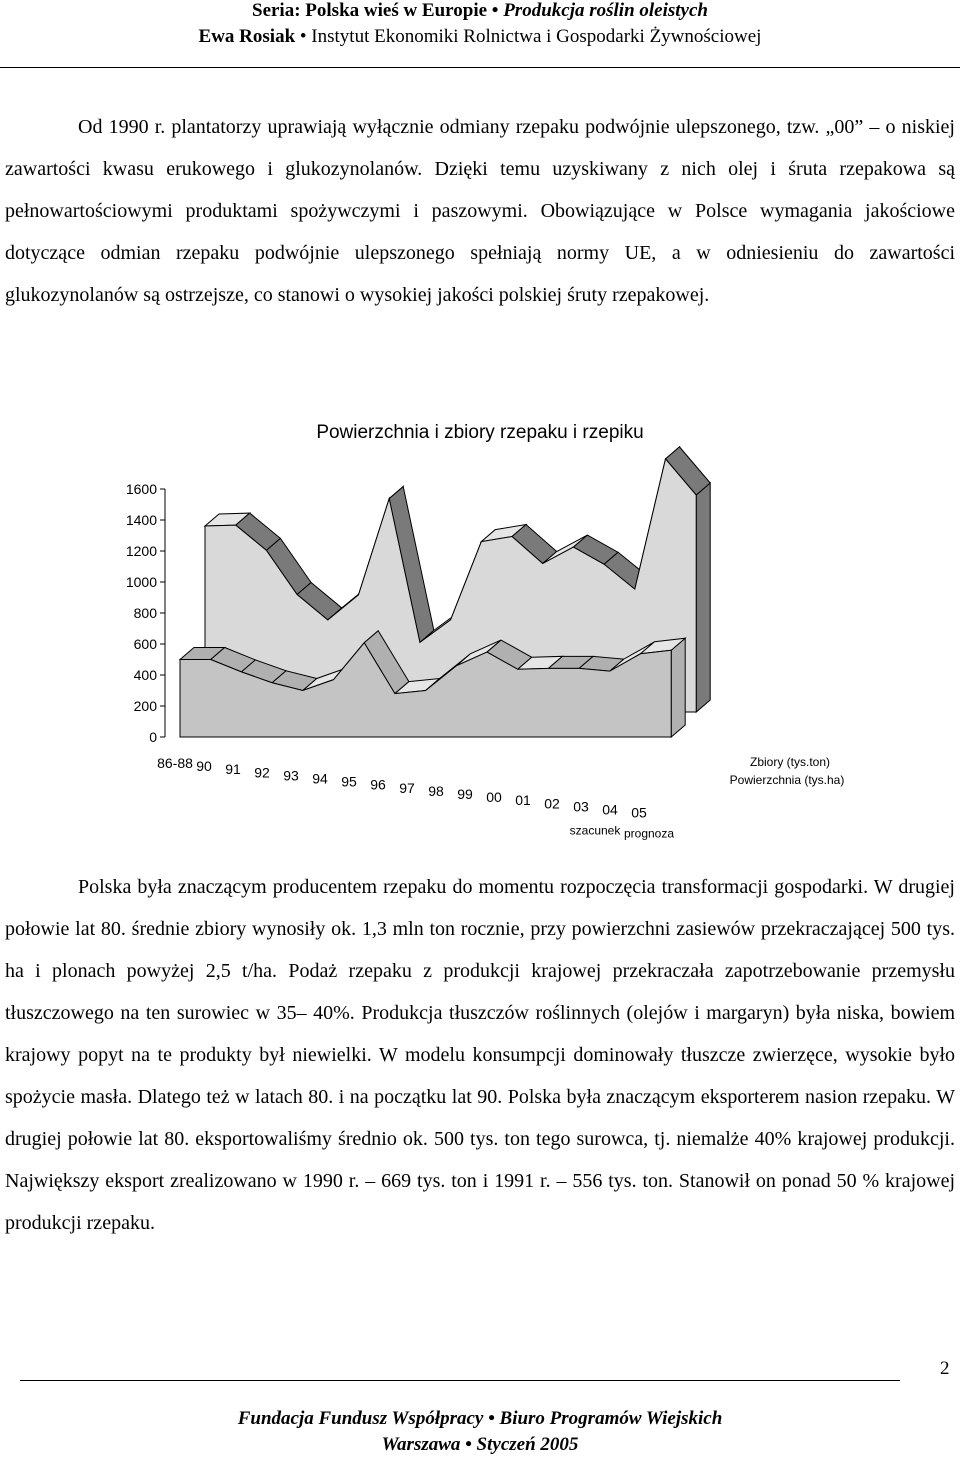 The width and height of the screenshot is (960, 1460). What do you see at coordinates (480, 67) in the screenshot?
I see `header-rule` at bounding box center [480, 67].